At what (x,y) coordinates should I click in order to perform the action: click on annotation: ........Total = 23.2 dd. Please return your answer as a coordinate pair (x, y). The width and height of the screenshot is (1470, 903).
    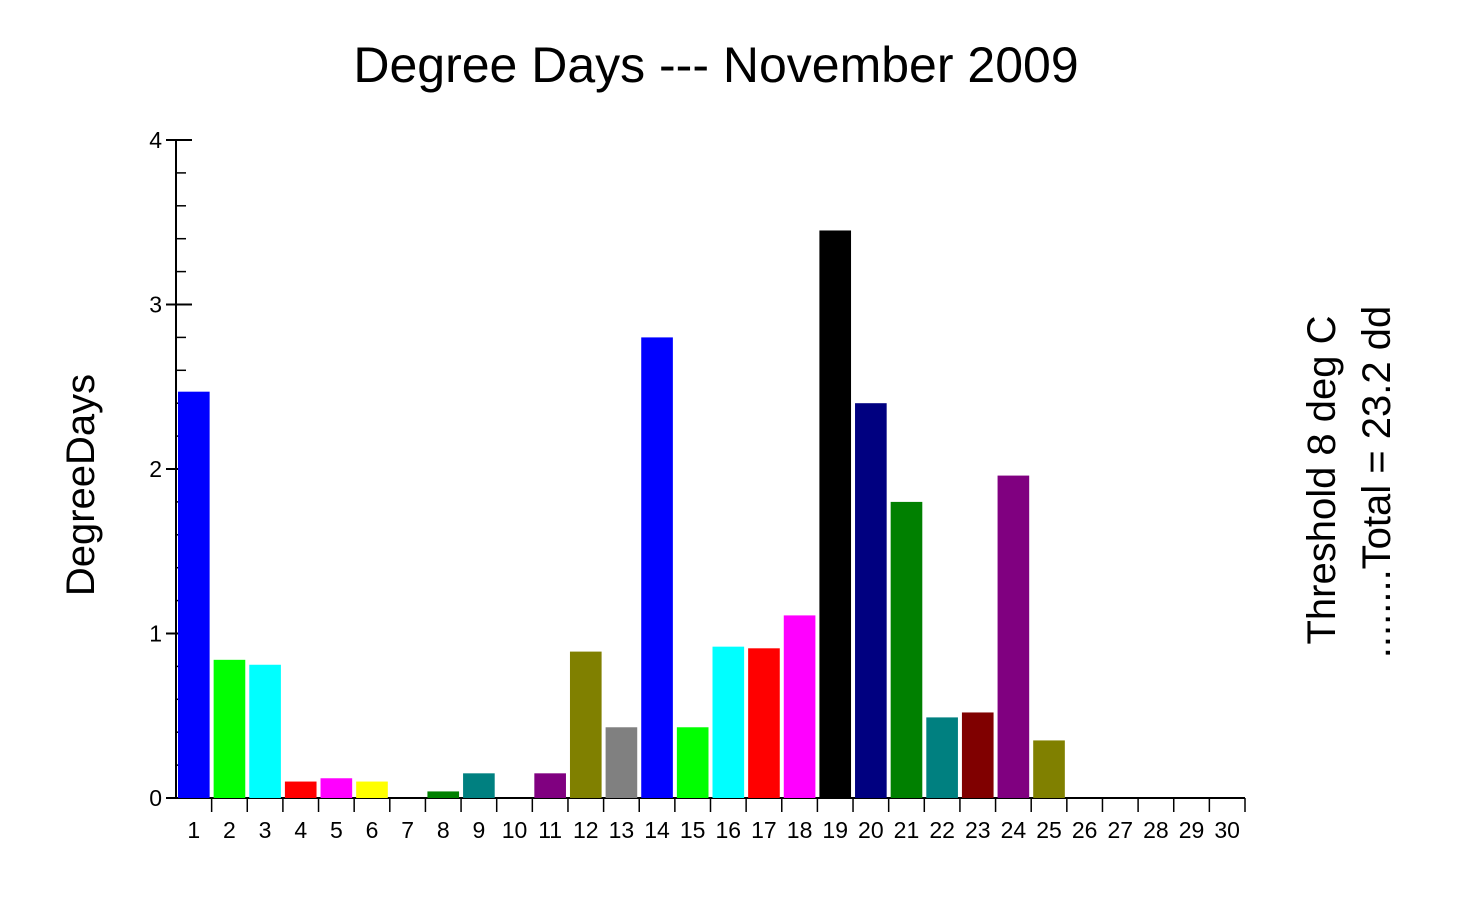
    Looking at the image, I should click on (1377, 482).